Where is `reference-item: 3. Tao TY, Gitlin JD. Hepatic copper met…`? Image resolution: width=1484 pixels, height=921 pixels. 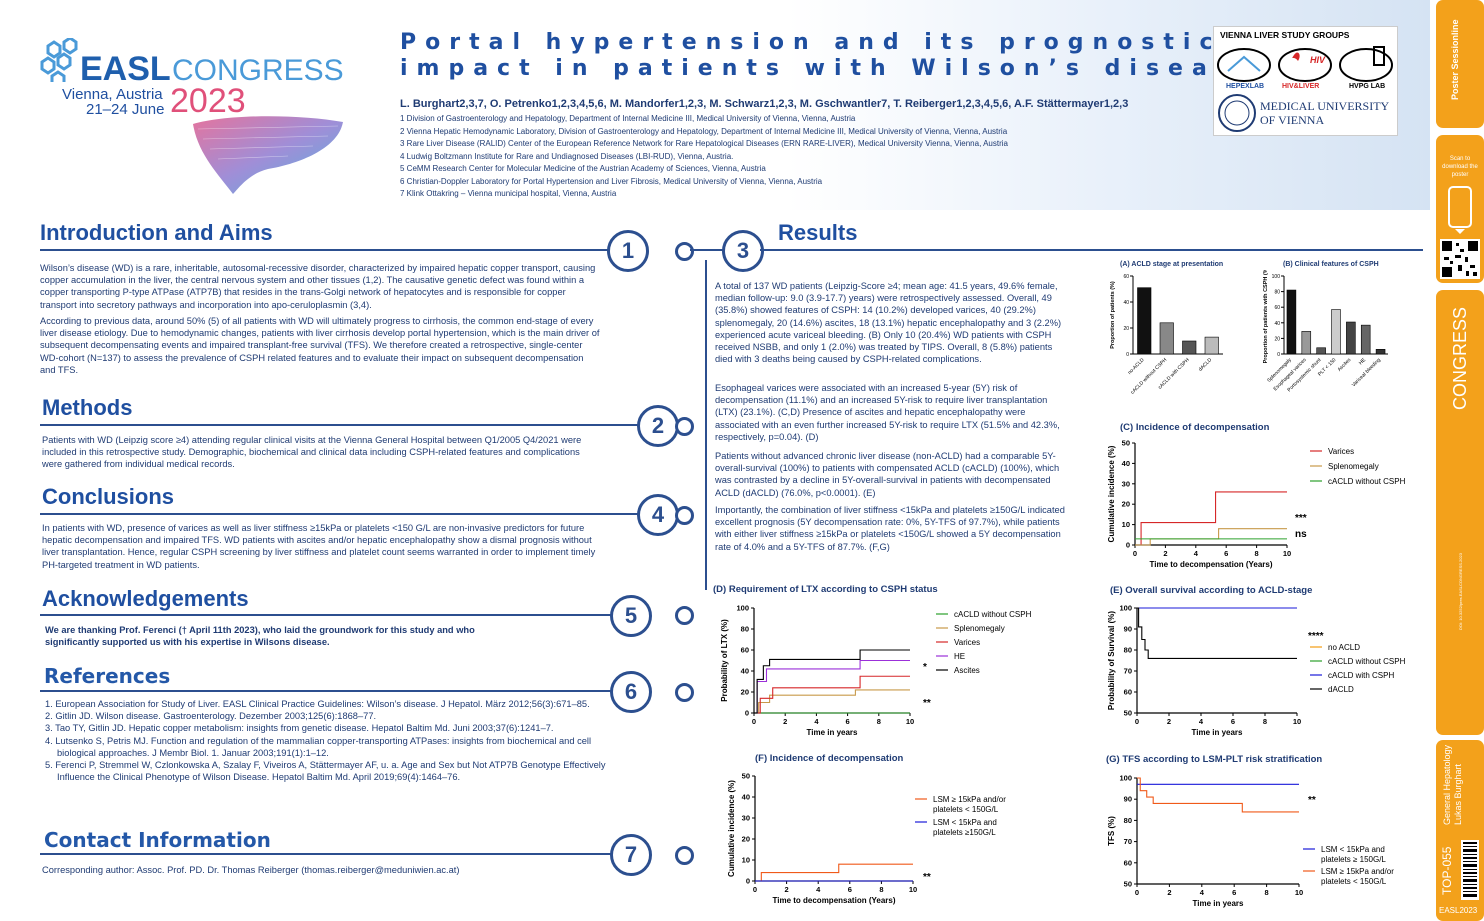
reference-item: 3. Tao TY, Gitlin JD. Hepatic copper met… is located at coordinates (299, 728).